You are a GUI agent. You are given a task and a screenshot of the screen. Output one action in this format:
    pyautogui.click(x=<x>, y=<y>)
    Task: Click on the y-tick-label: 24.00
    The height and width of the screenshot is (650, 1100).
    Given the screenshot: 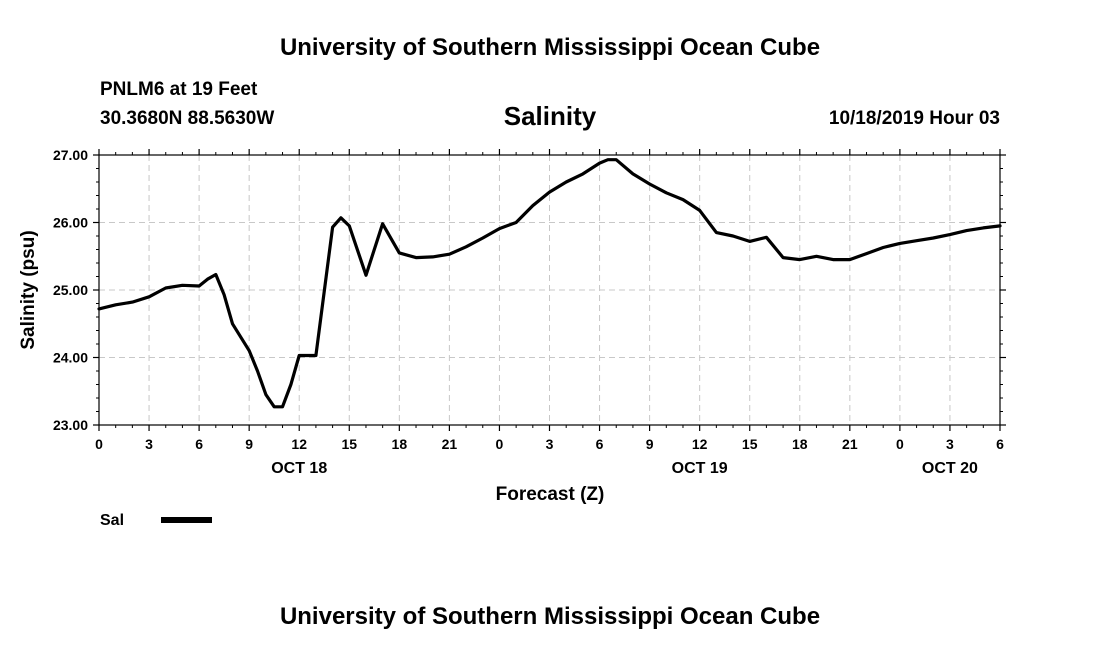 What is the action you would take?
    pyautogui.click(x=70, y=358)
    